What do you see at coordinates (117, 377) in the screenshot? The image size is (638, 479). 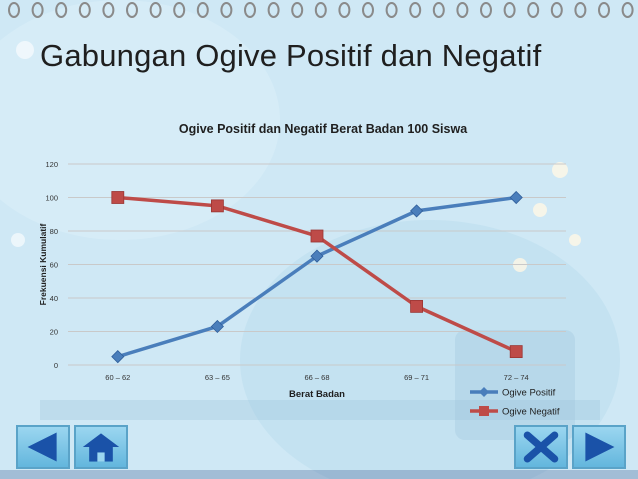 I see `x-tick-label: 60 – 62` at bounding box center [117, 377].